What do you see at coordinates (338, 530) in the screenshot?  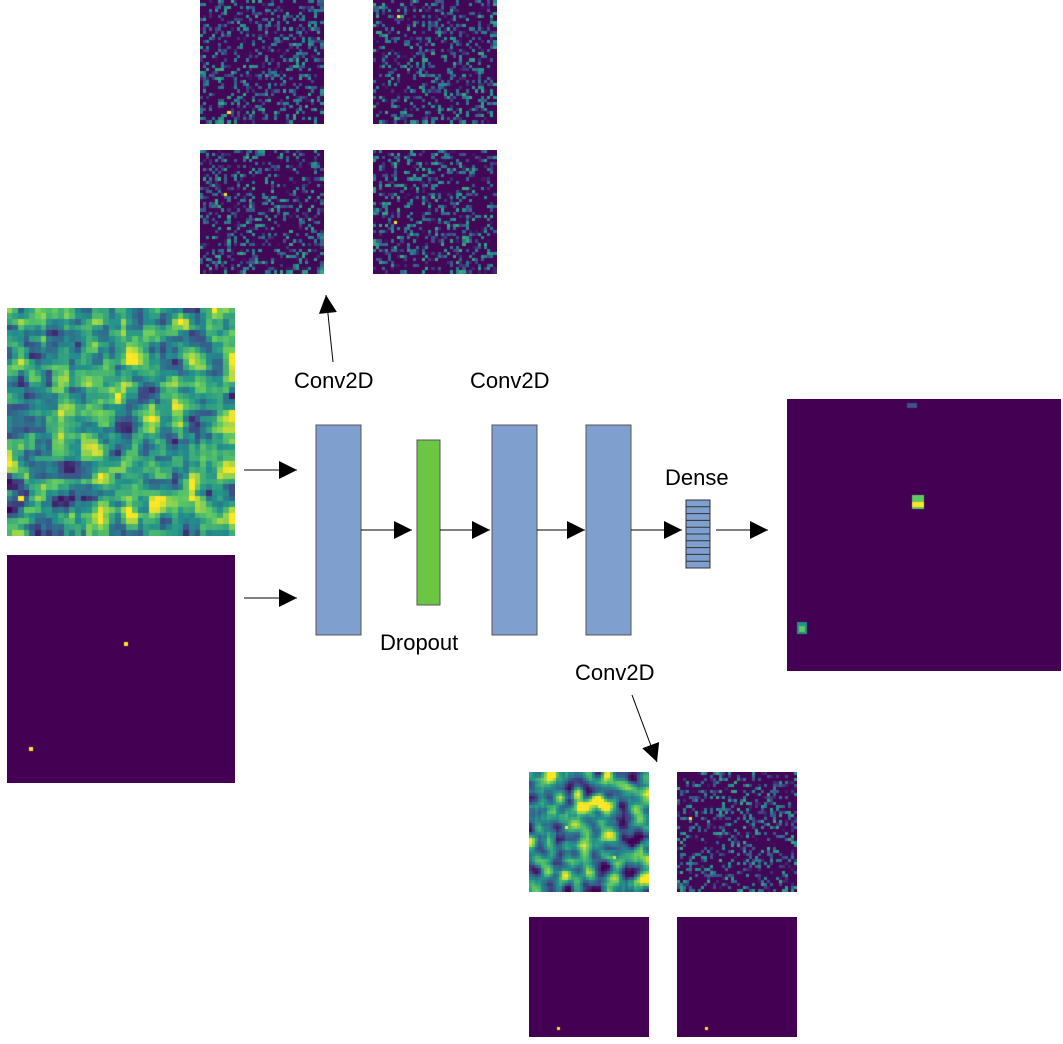 I see `conv1-block` at bounding box center [338, 530].